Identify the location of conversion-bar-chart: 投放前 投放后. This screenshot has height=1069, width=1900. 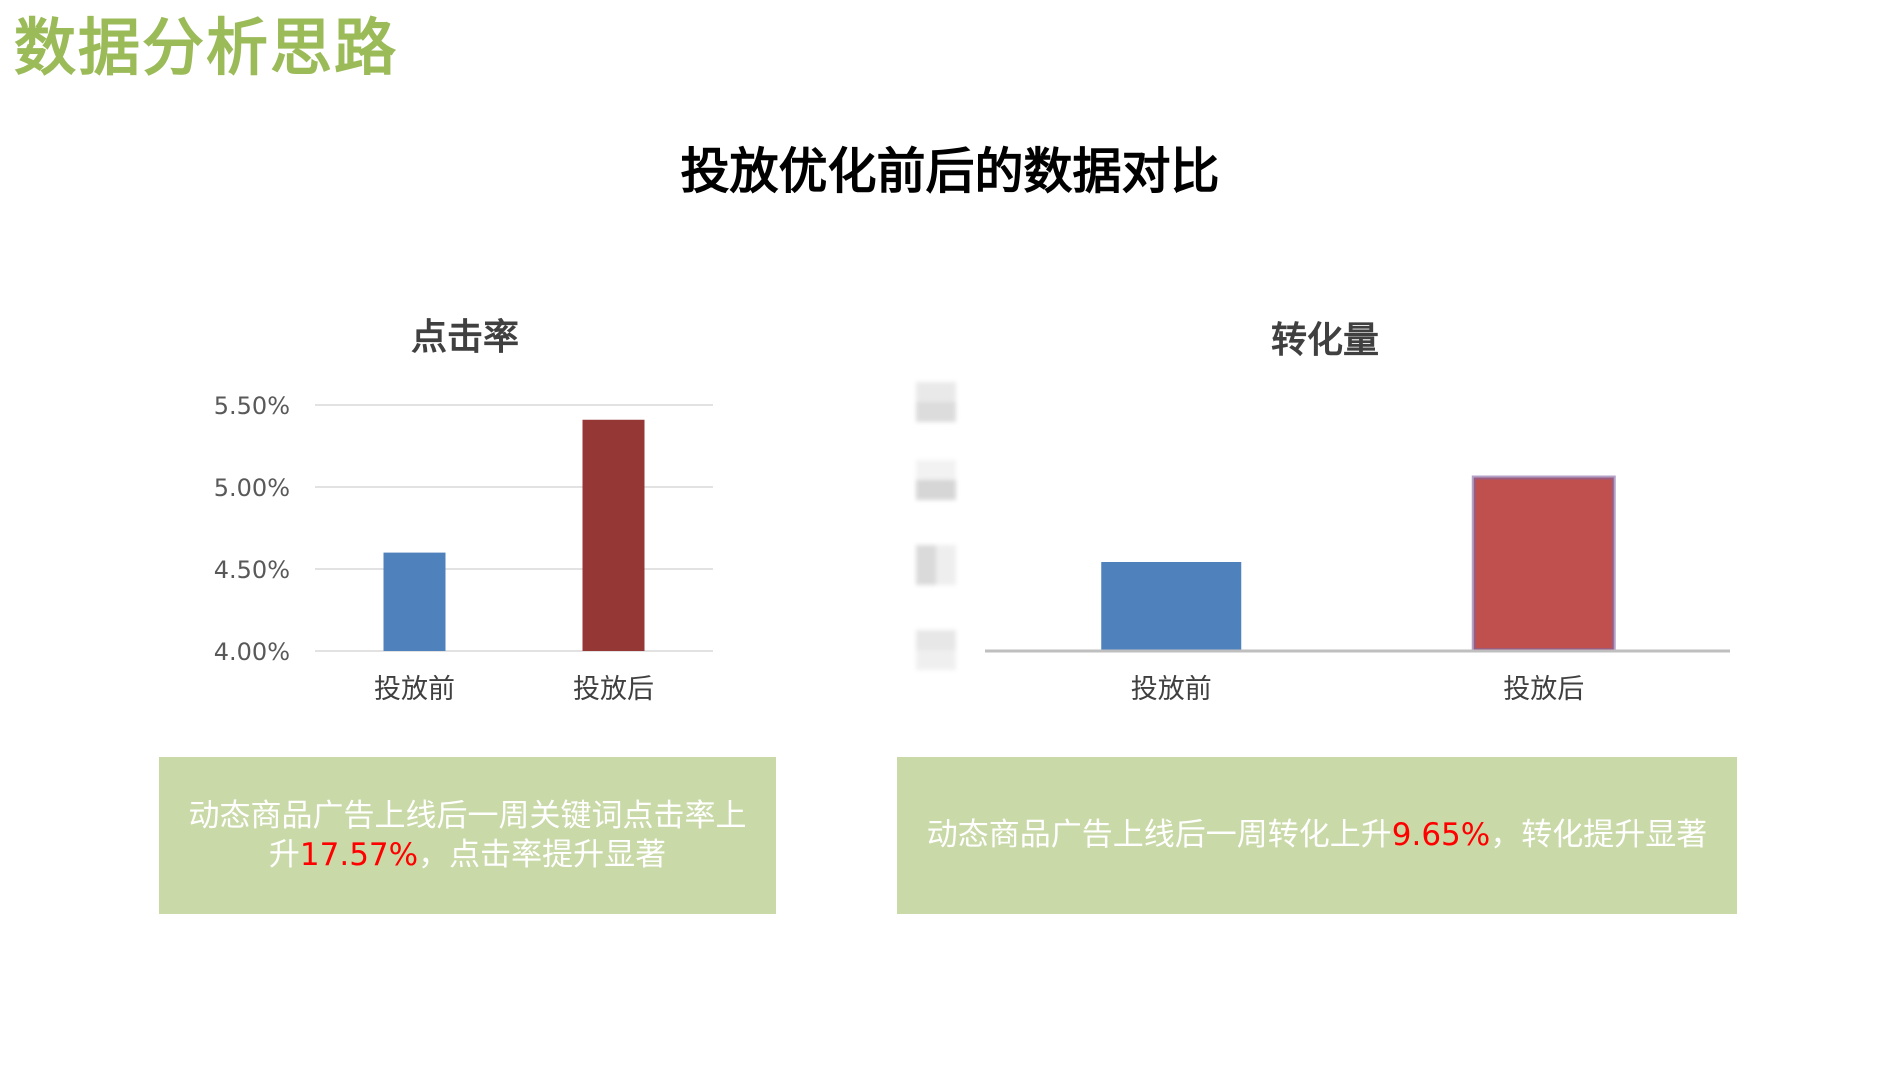
(1357, 590).